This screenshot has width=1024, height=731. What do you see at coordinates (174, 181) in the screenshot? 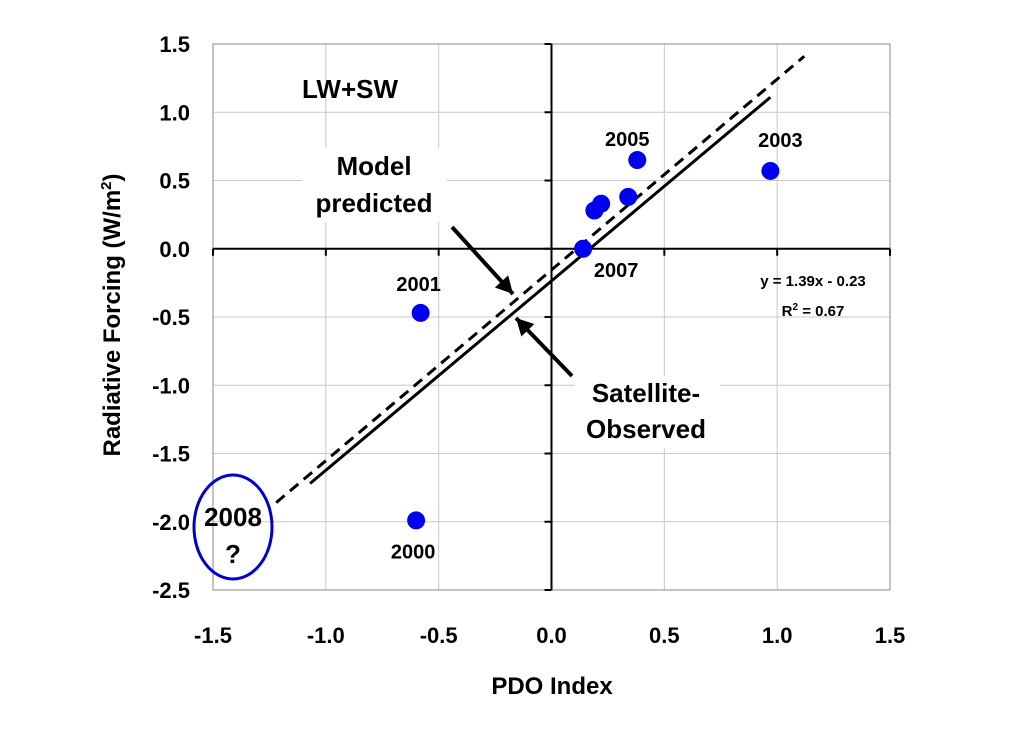
I see `y-tick-label: 0.5` at bounding box center [174, 181].